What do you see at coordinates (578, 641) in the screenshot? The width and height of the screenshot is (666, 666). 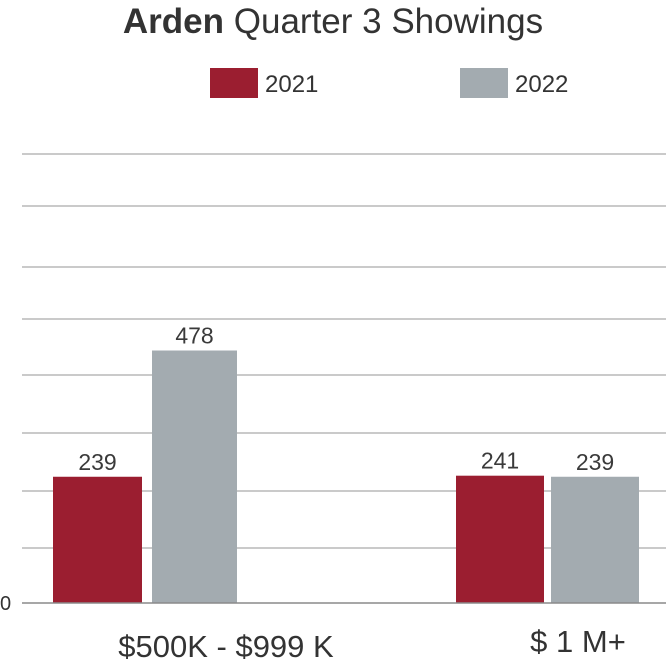 I see `category-label-1m-plus: $ 1 M+` at bounding box center [578, 641].